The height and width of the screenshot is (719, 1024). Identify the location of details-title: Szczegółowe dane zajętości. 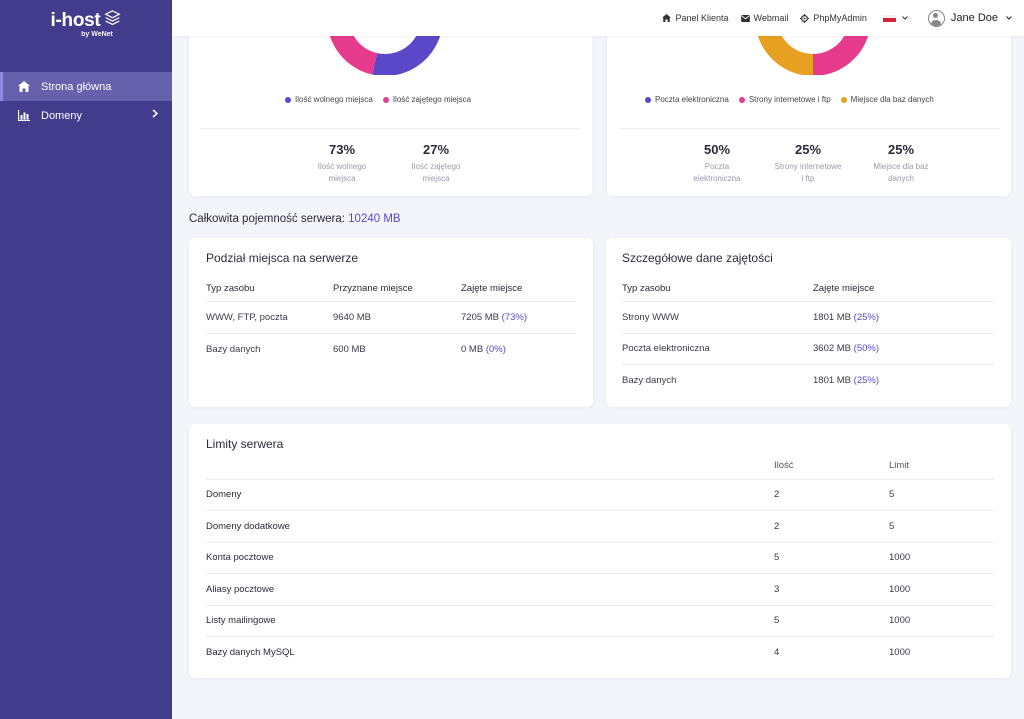
(697, 258).